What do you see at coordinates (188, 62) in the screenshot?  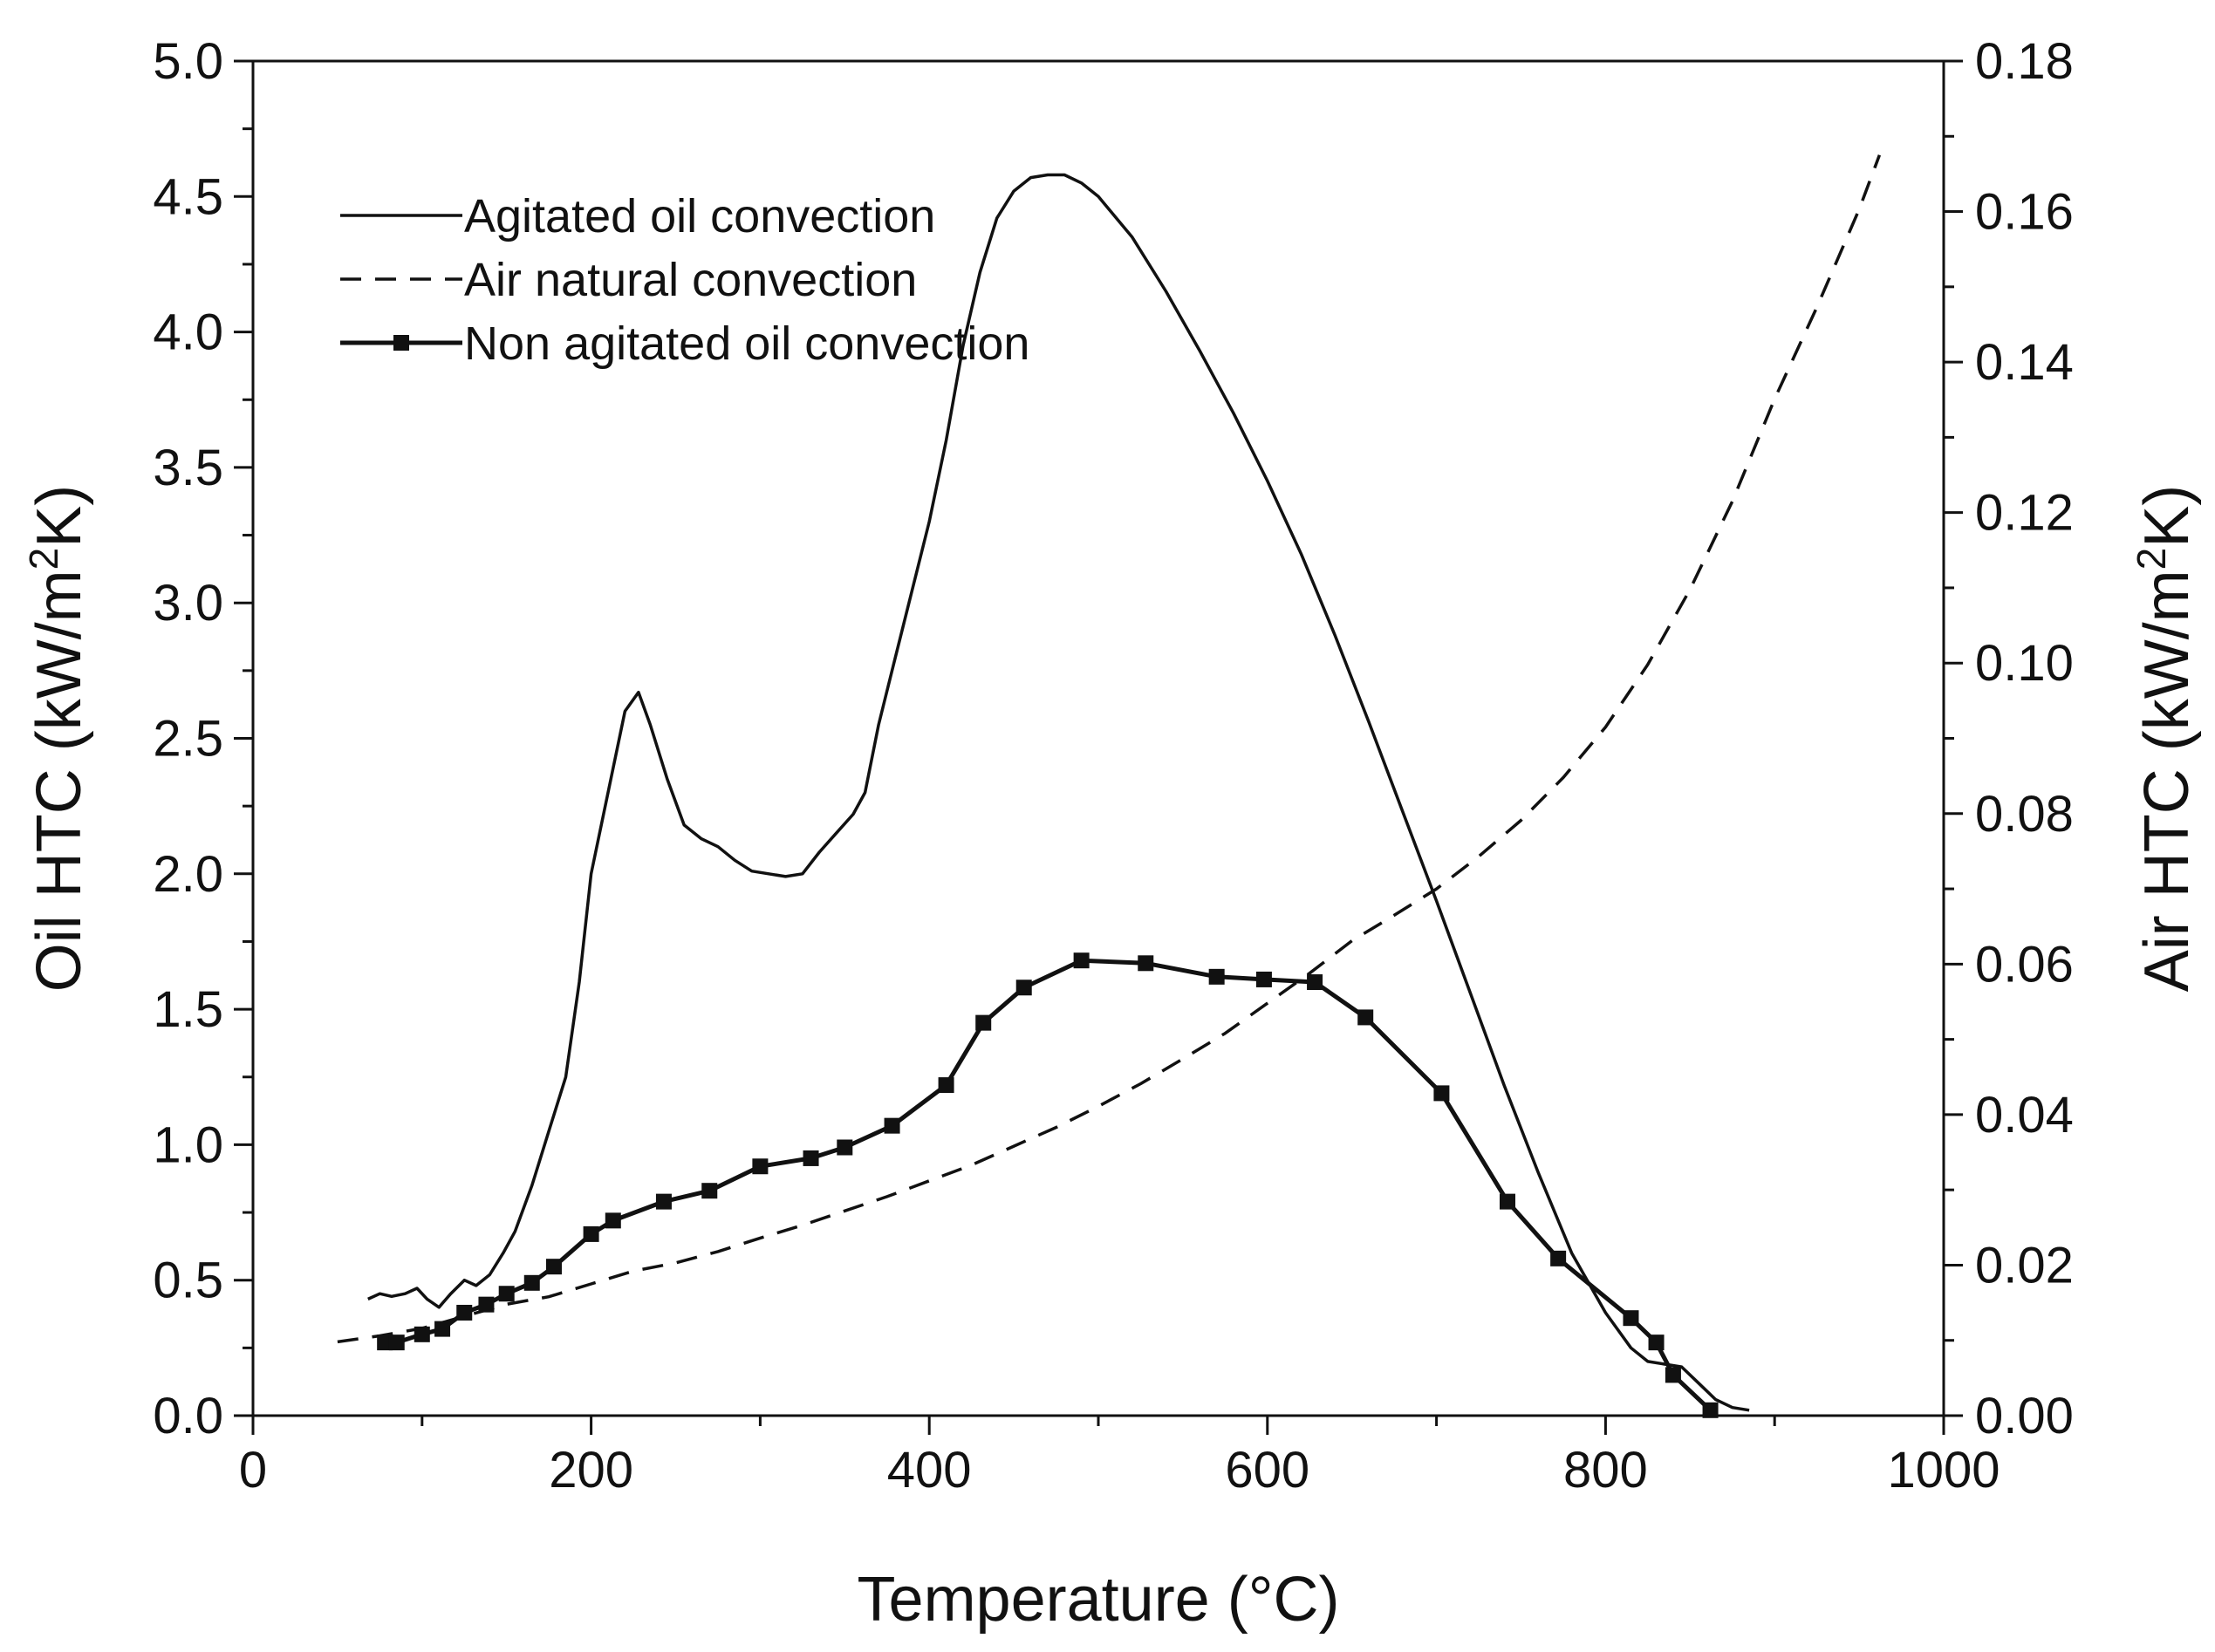 I see `y-left-tick-label: 5.0` at bounding box center [188, 62].